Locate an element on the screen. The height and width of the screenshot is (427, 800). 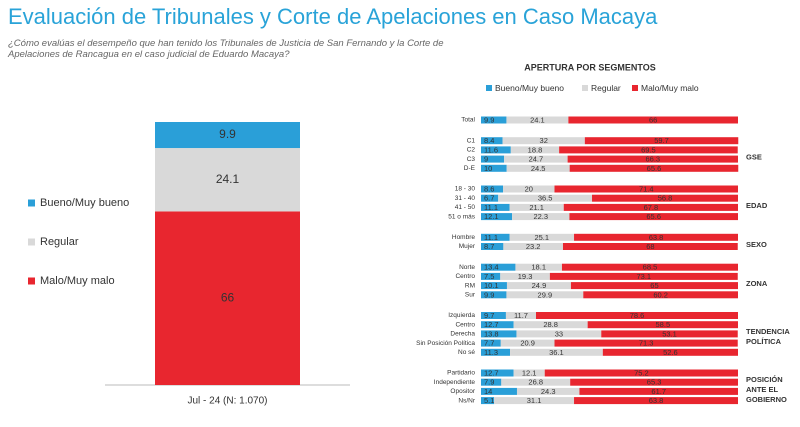
category-label: D-E is located at coordinates (470, 168).